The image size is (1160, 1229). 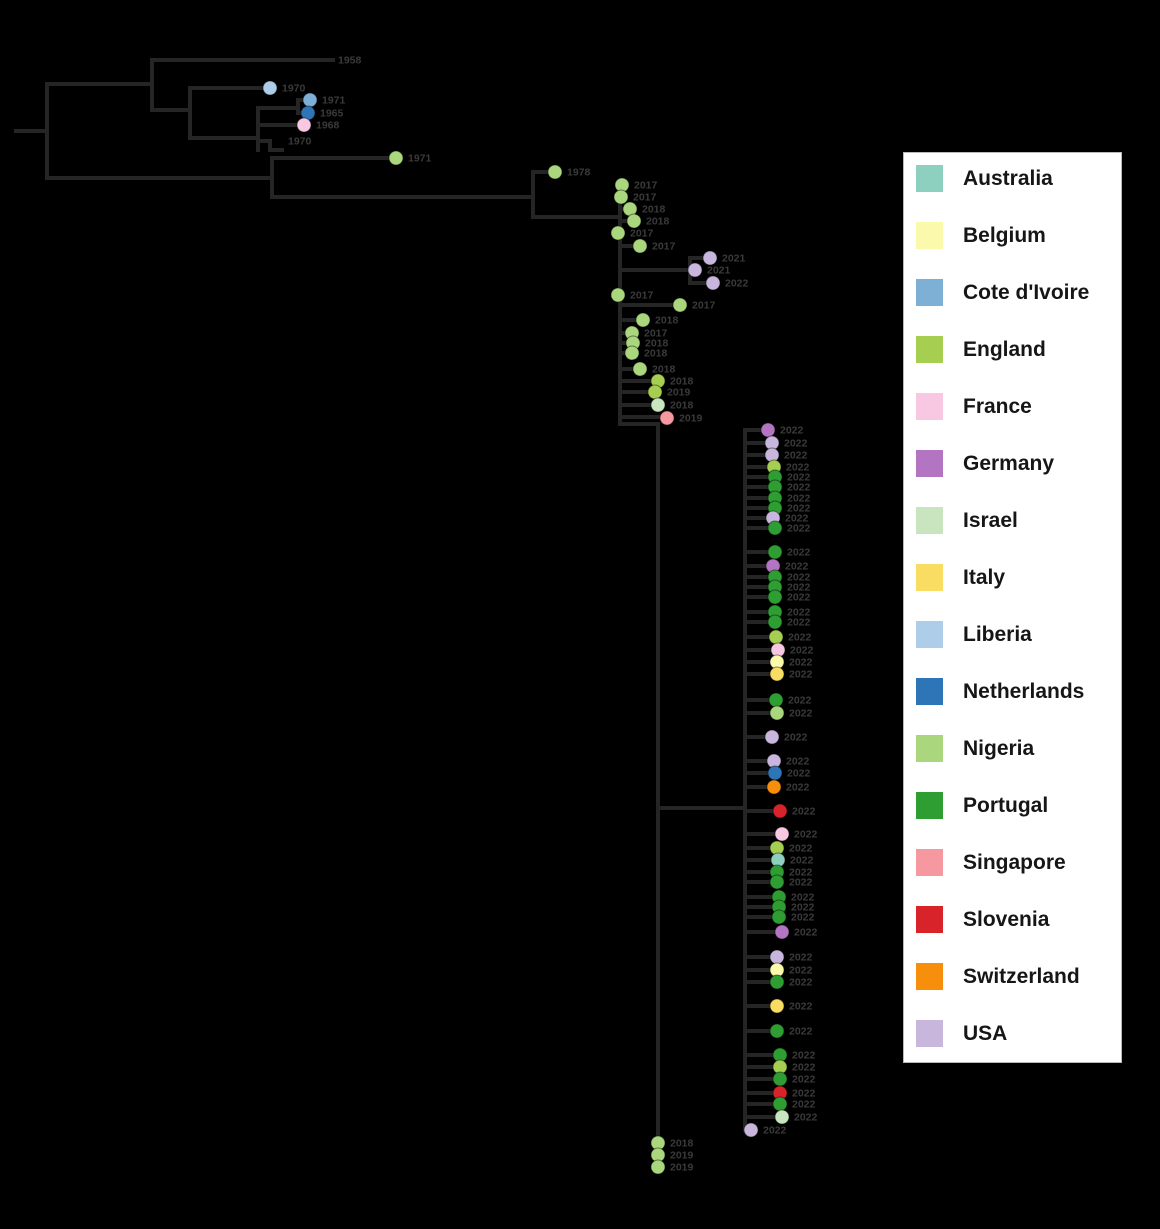 I want to click on legend-item-portugal: Portugal, so click(x=982, y=805).